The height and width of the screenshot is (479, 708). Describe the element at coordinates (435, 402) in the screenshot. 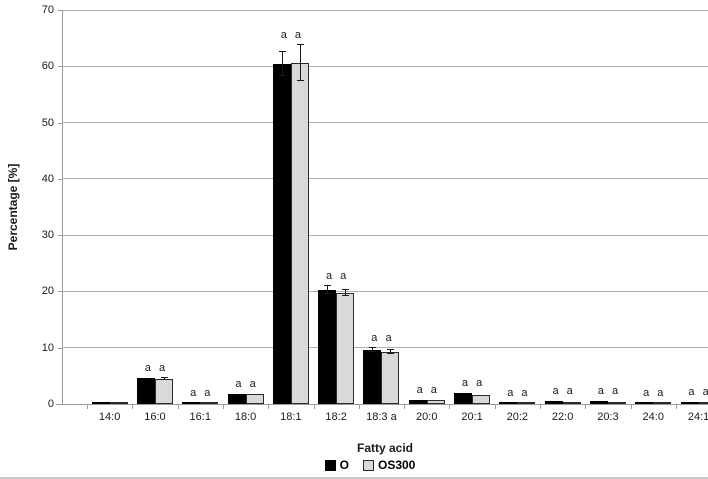

I see `bar-OS300-20:0` at that location.